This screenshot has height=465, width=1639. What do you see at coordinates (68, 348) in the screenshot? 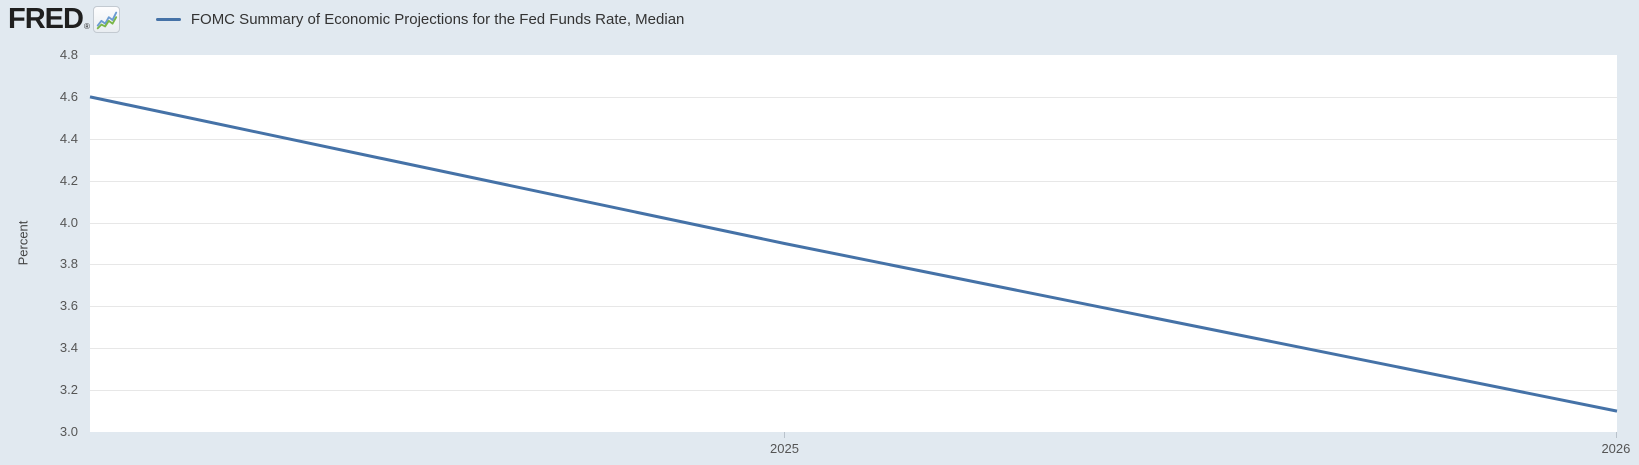
I see `y-axis-tick-label: 3.4` at bounding box center [68, 348].